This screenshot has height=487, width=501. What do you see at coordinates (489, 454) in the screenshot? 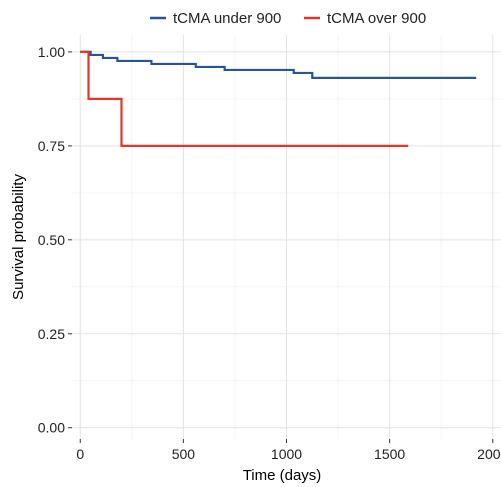
I see `x-tick-label: 2000` at bounding box center [489, 454].